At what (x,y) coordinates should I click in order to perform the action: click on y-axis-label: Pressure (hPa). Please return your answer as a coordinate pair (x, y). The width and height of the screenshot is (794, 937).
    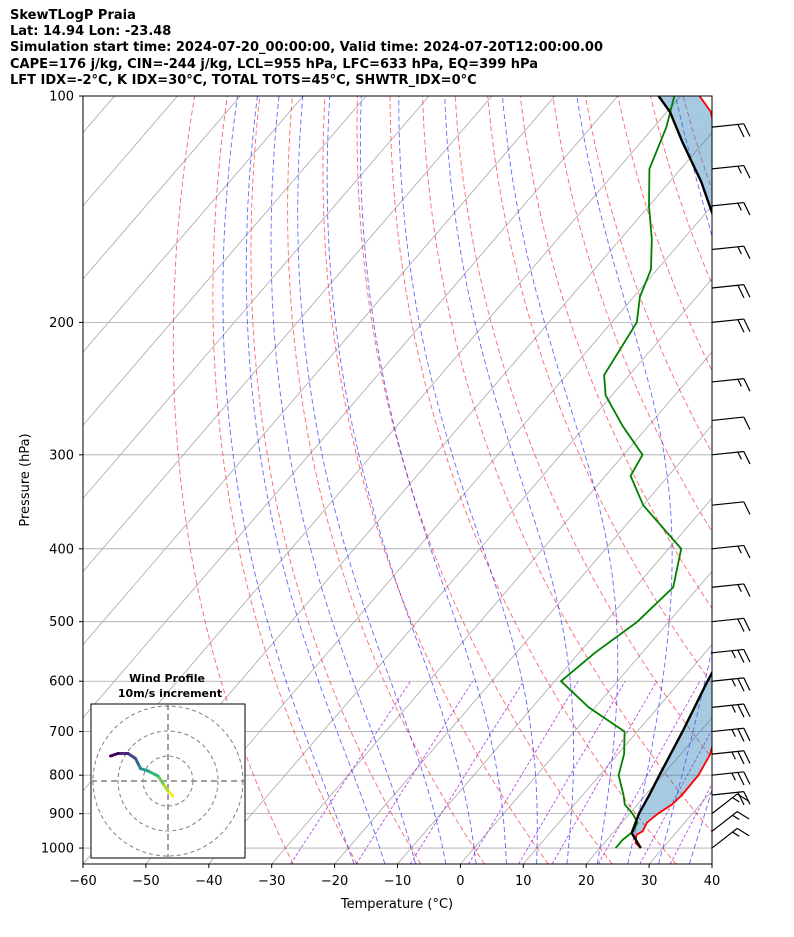
    Looking at the image, I should click on (25, 479).